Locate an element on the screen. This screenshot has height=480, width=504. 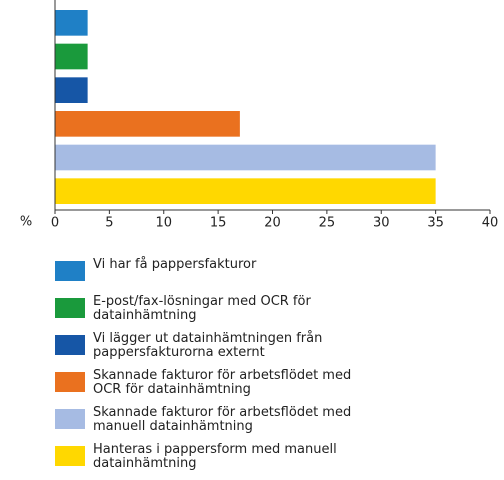
x-axis-label: % is located at coordinates (26, 222).